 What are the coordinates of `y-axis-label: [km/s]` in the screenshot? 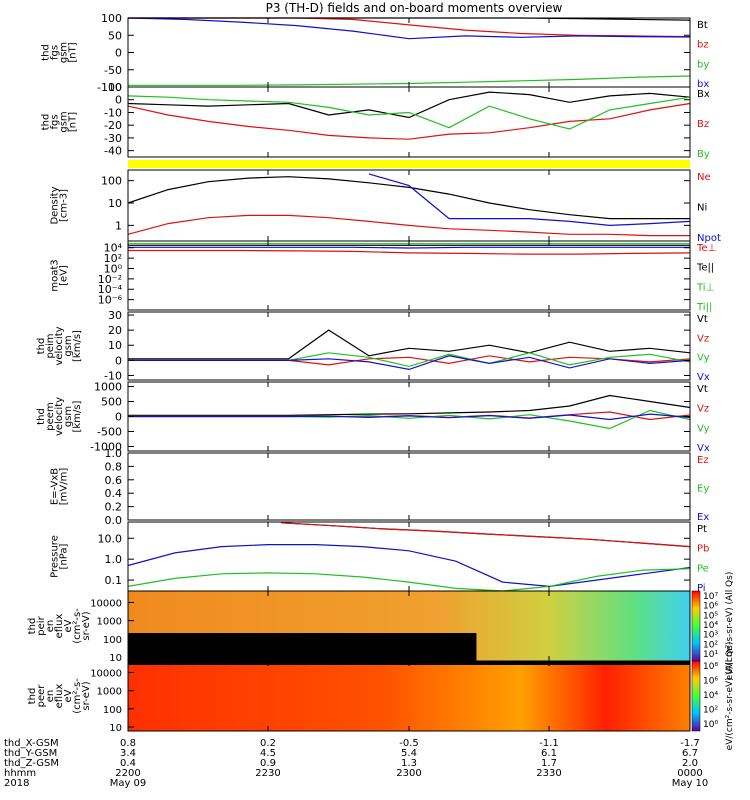 It's located at (77, 416).